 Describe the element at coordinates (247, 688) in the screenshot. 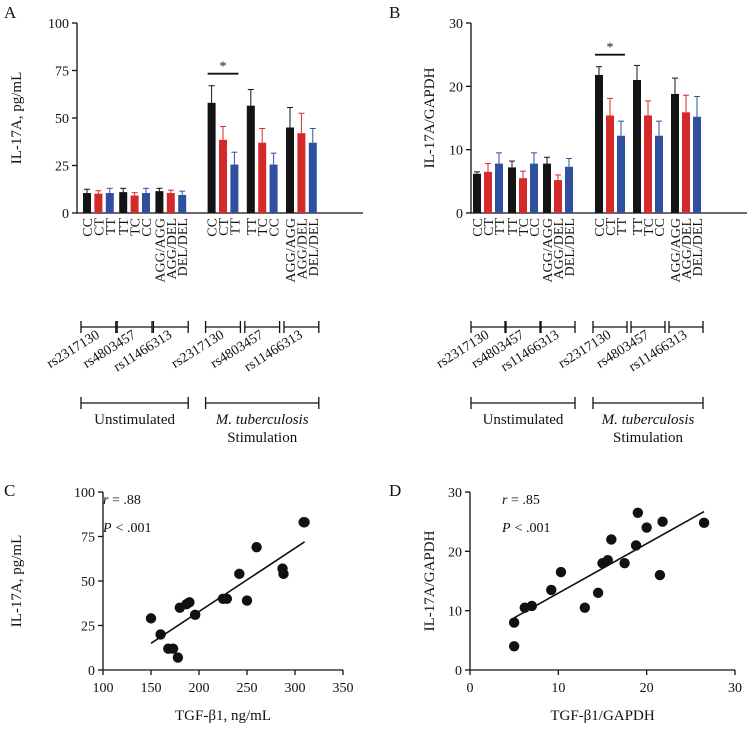

I see `x-tick-label: 250` at that location.